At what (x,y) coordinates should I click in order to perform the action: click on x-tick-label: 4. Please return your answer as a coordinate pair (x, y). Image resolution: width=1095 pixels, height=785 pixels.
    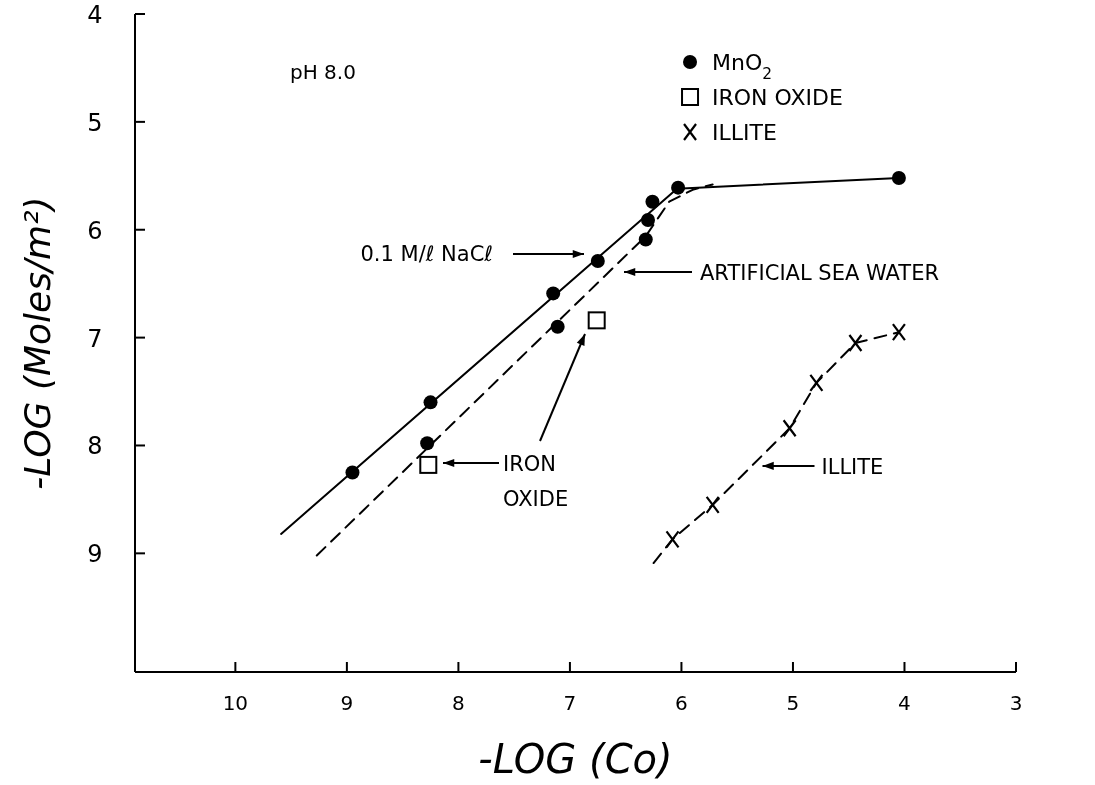
    Looking at the image, I should click on (904, 703).